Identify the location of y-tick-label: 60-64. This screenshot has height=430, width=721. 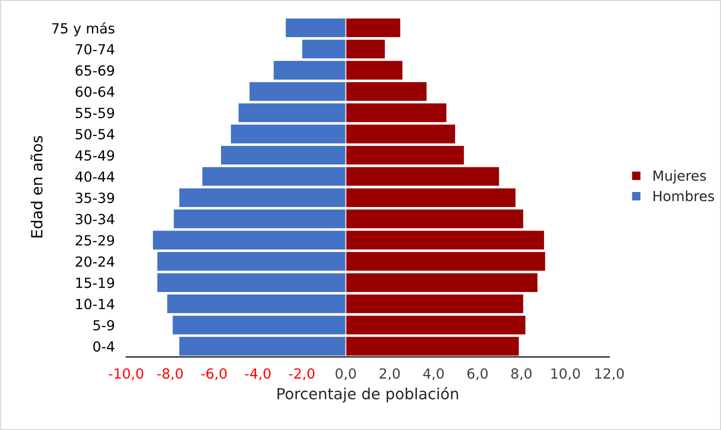
(95, 91).